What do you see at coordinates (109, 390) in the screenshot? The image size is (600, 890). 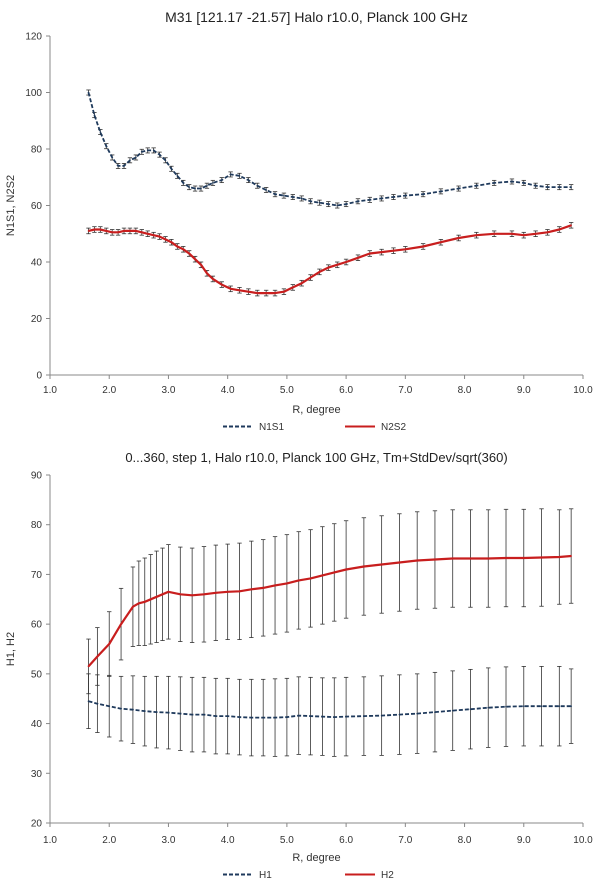 I see `x-tick-label: 2.0` at bounding box center [109, 390].